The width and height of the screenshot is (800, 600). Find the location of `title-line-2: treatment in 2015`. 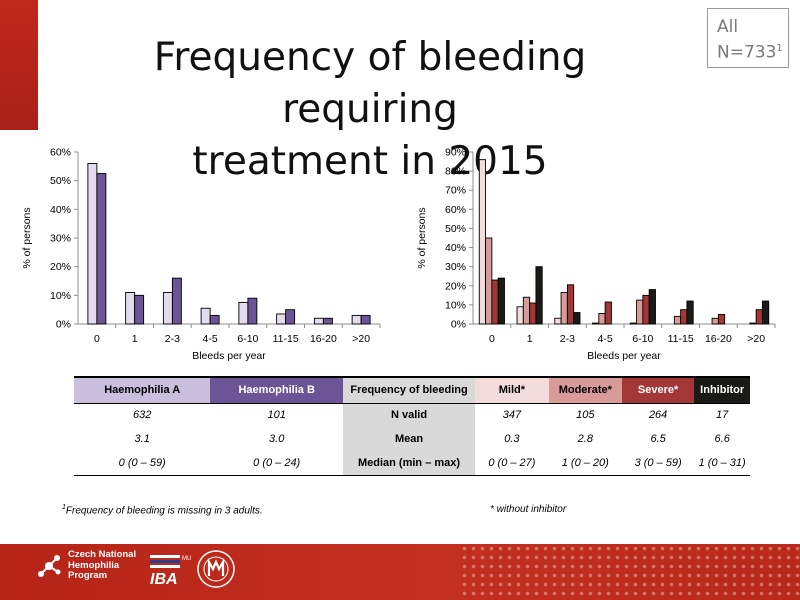

title-line-2: treatment in 2015 is located at coordinates (370, 161).